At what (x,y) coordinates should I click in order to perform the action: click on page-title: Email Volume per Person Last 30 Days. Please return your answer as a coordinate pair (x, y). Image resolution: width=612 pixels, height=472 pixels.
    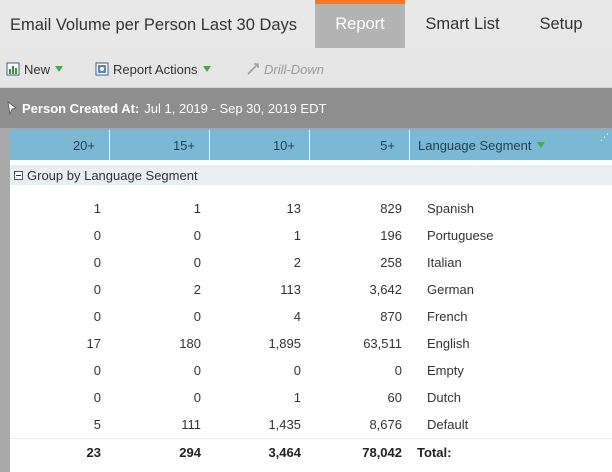
    Looking at the image, I should click on (154, 25).